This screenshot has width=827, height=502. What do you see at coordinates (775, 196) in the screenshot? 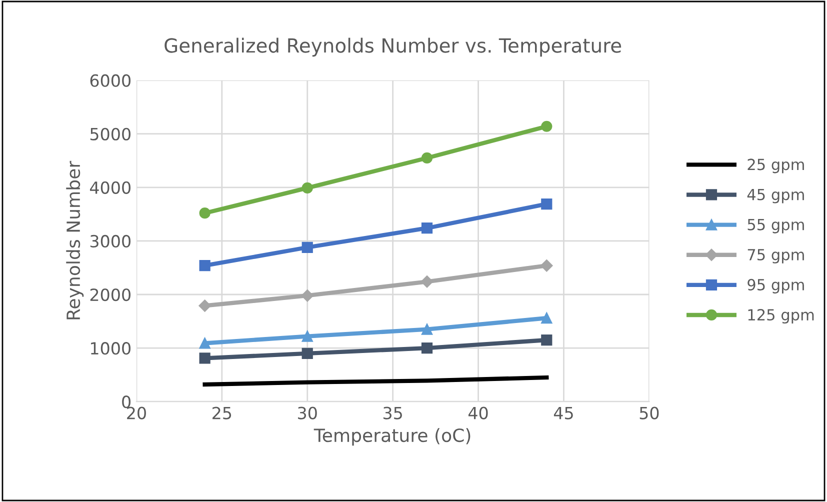
I see `legend-label: 45 gpm` at bounding box center [775, 196].